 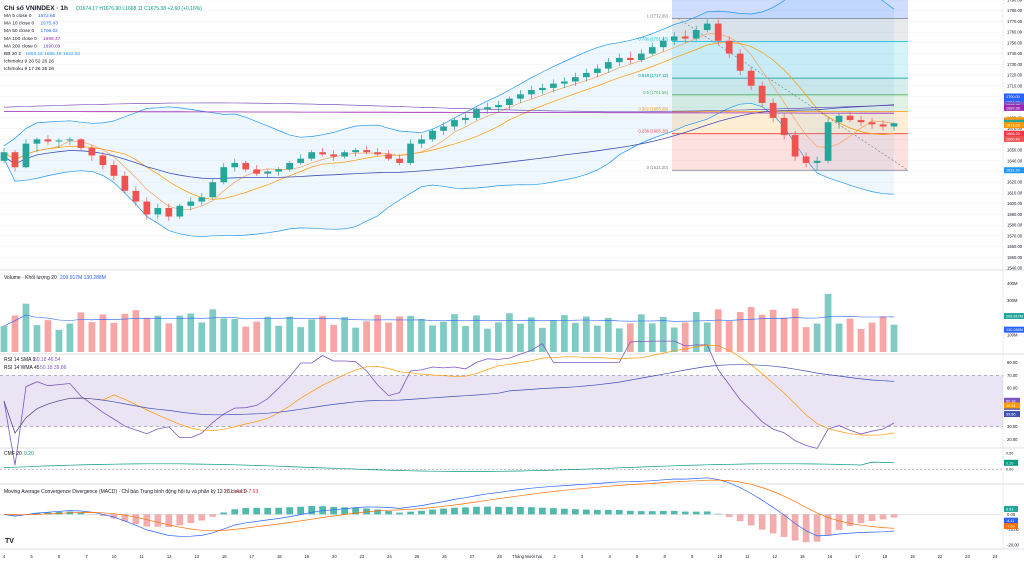 What do you see at coordinates (1012, 375) in the screenshot?
I see `rsi-axis-label: 70.00` at bounding box center [1012, 375].